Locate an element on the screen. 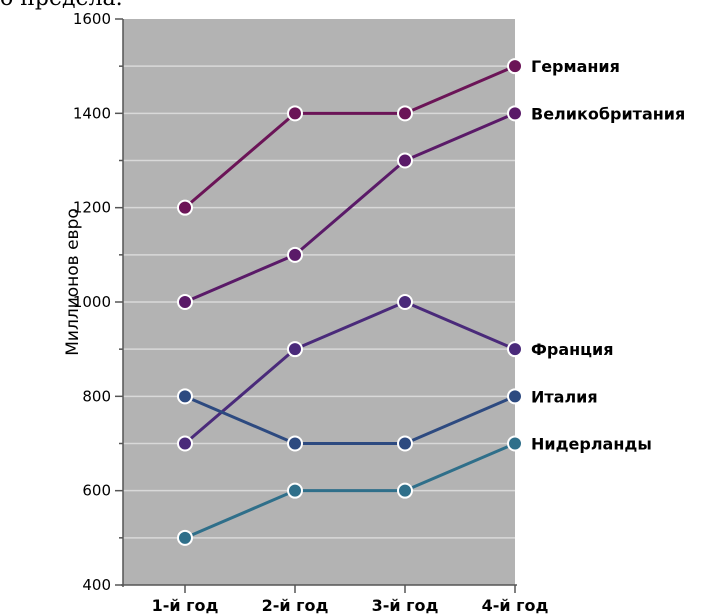 The width and height of the screenshot is (704, 616). series-label: Франция is located at coordinates (572, 349).